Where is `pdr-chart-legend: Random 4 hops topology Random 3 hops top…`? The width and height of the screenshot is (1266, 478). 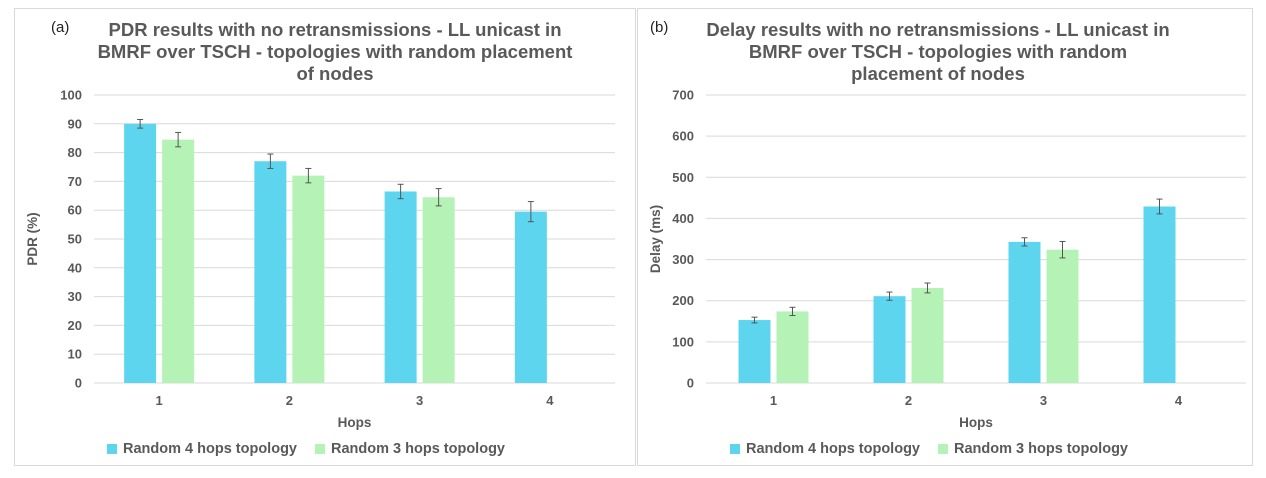
pdr-chart-legend: Random 4 hops topology Random 3 hops top… is located at coordinates (315, 449).